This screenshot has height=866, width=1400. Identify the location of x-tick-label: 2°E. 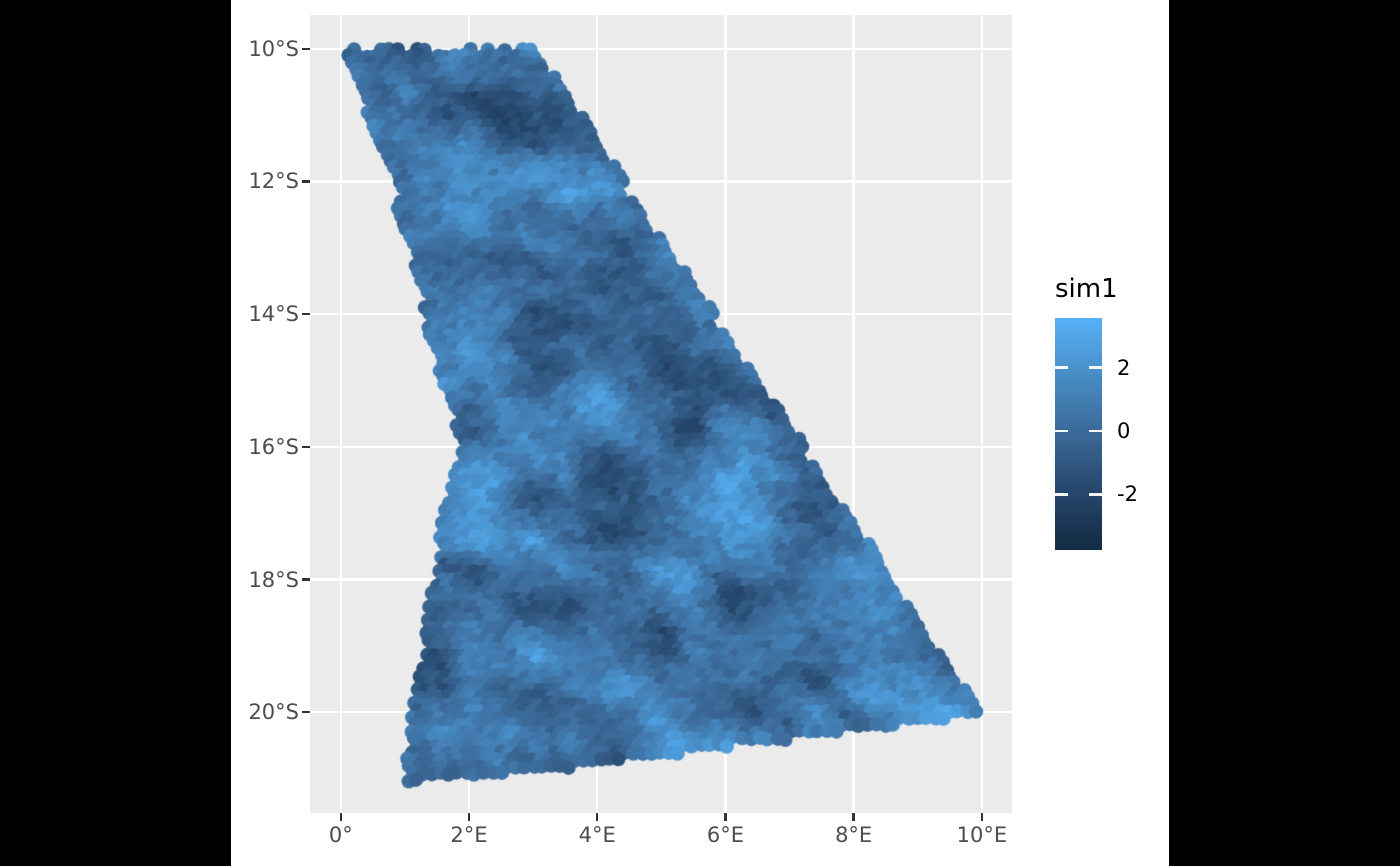
(469, 835).